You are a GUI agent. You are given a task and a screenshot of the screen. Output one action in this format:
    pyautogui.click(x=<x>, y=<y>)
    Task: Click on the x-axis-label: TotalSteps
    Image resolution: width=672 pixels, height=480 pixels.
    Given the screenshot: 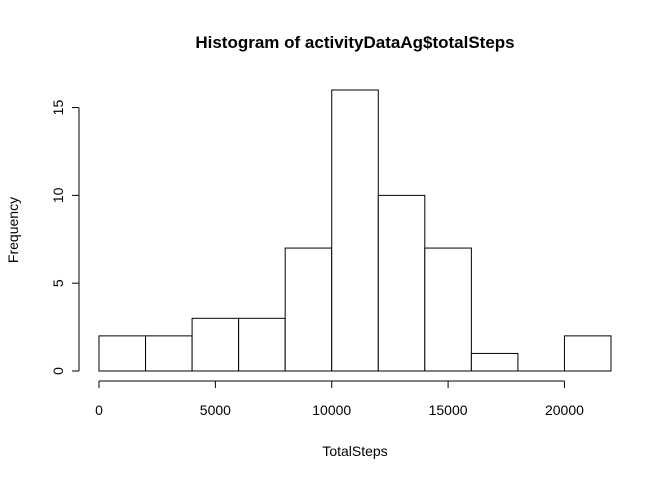 What is the action you would take?
    pyautogui.click(x=354, y=451)
    